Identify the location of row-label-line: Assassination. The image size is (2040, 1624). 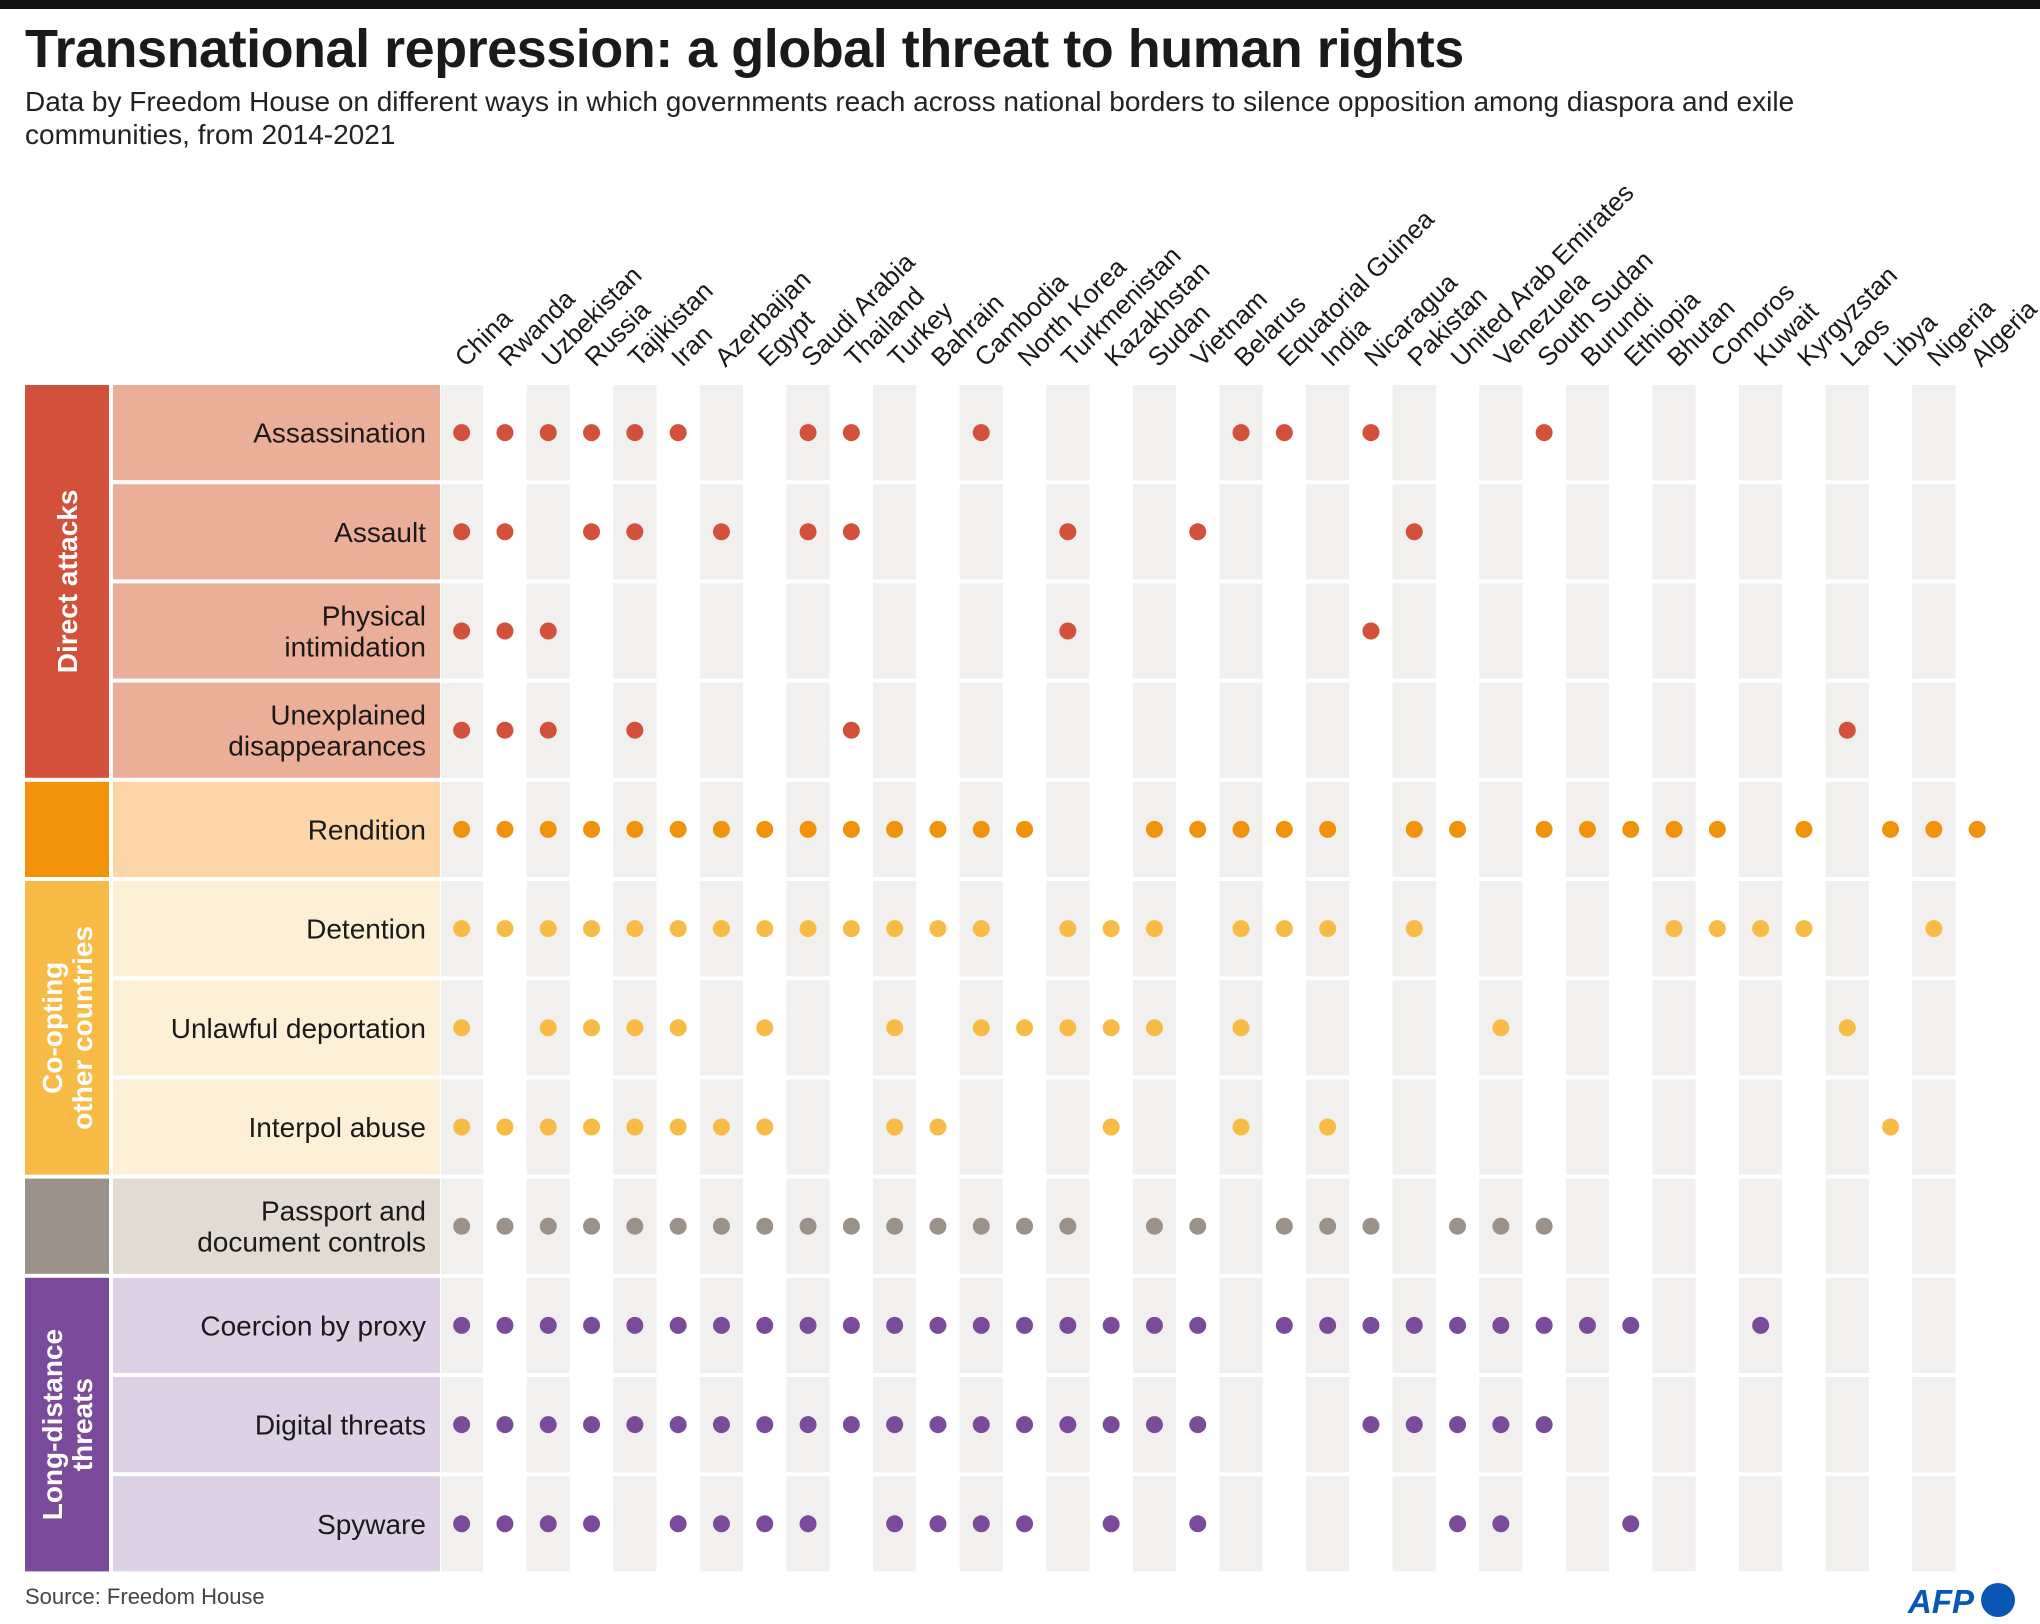
(339, 433).